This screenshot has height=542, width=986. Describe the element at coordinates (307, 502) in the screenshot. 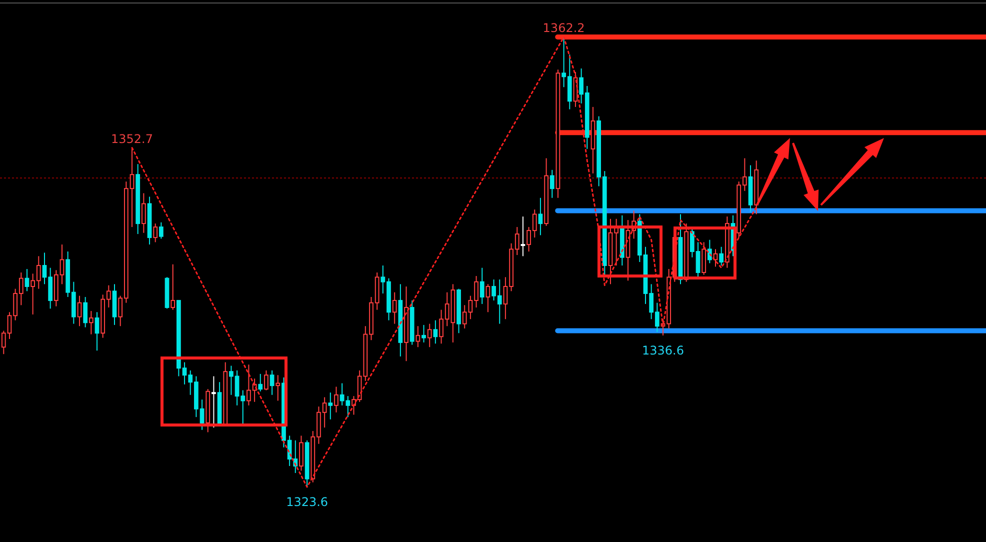

I see `annotation: 1323.6` at that location.